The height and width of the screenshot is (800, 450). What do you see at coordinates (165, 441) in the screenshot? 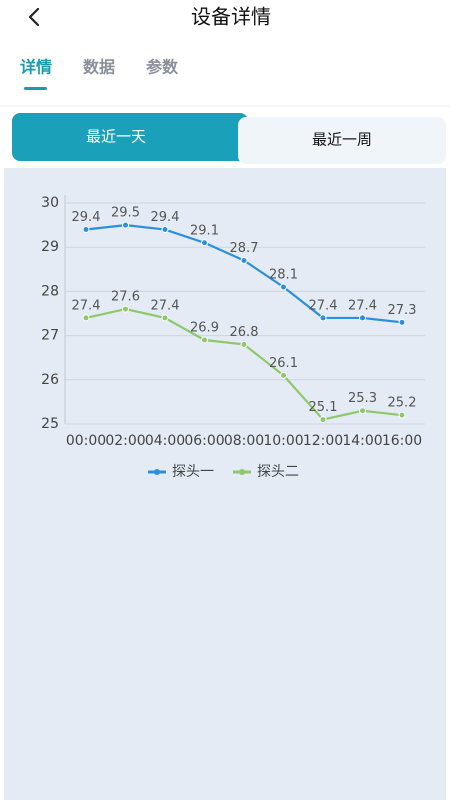
I see `x-tick-label: 04:00` at bounding box center [165, 441].